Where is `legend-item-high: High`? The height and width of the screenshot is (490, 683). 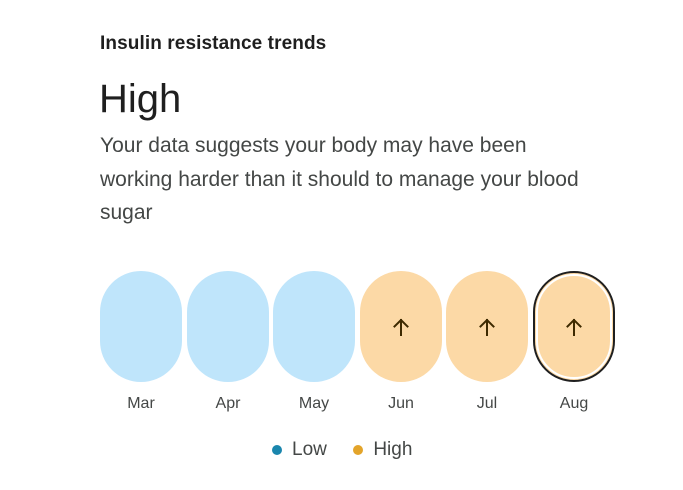 legend-item-high: High is located at coordinates (382, 450).